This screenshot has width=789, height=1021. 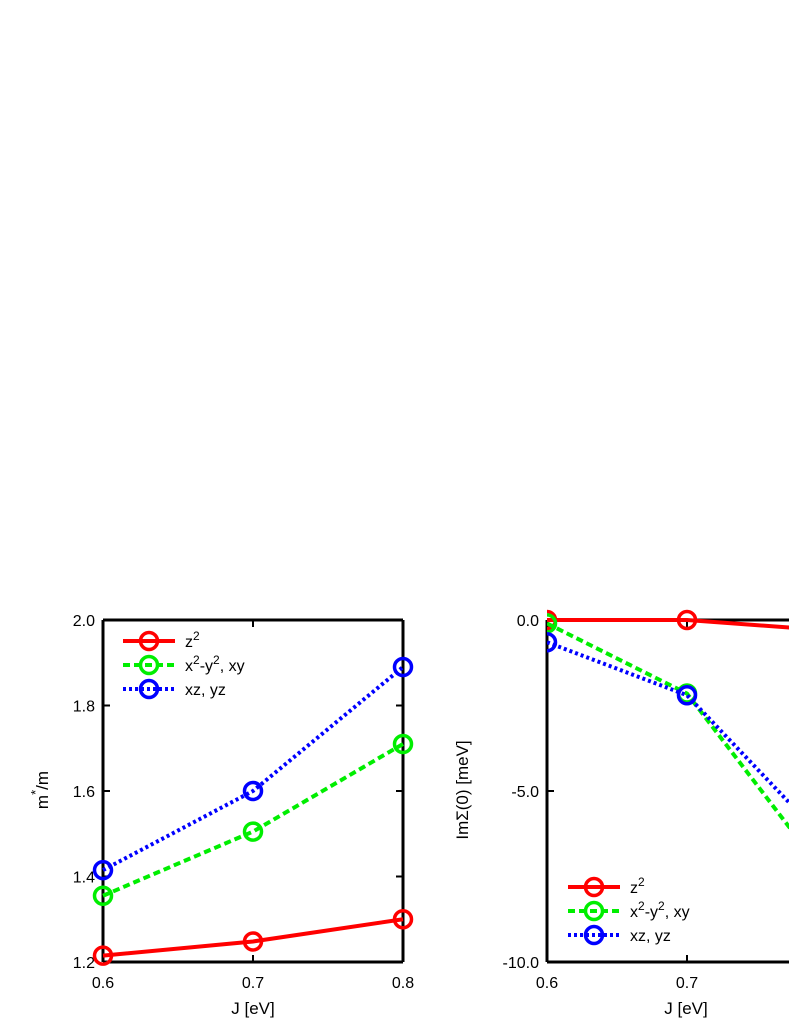 What do you see at coordinates (42, 780) in the screenshot?
I see `y-axis-title-suffix: /m` at bounding box center [42, 780].